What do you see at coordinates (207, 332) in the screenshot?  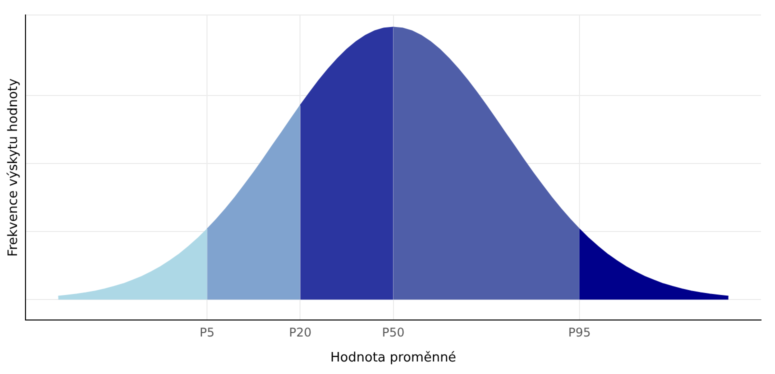 I see `x-tick-label: P5` at bounding box center [207, 332].